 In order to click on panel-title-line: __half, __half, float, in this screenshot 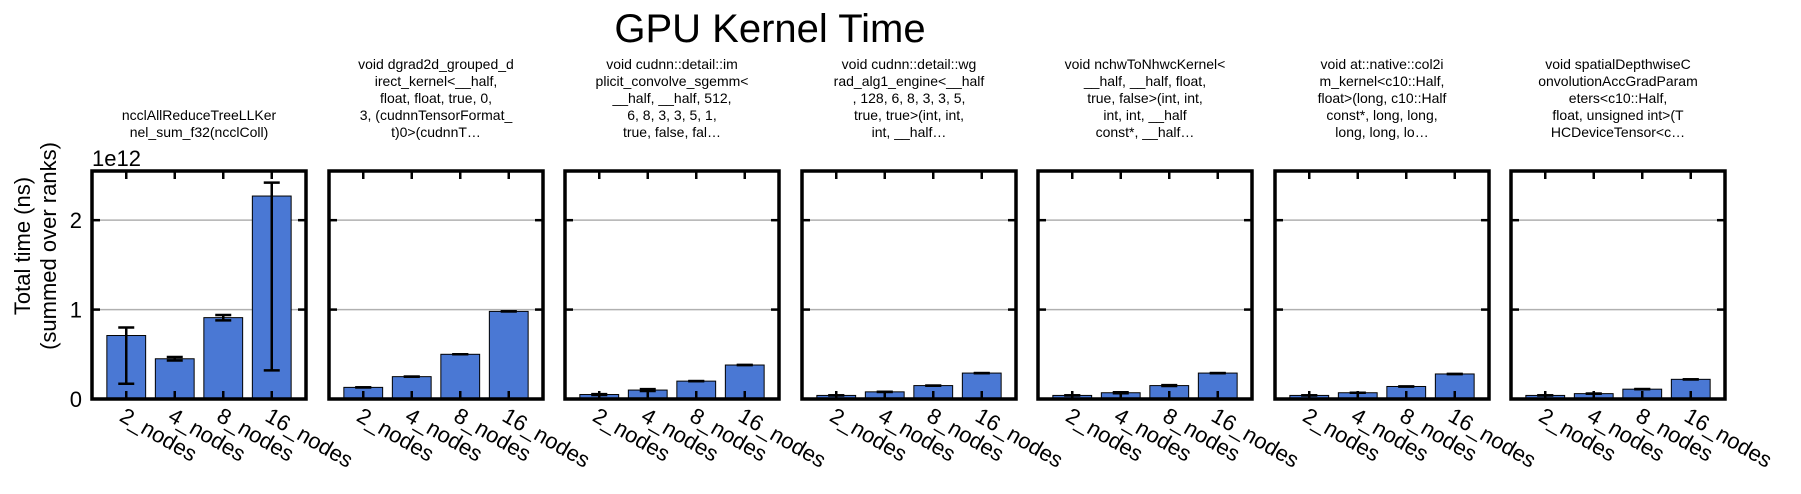, I will do `click(1144, 81)`.